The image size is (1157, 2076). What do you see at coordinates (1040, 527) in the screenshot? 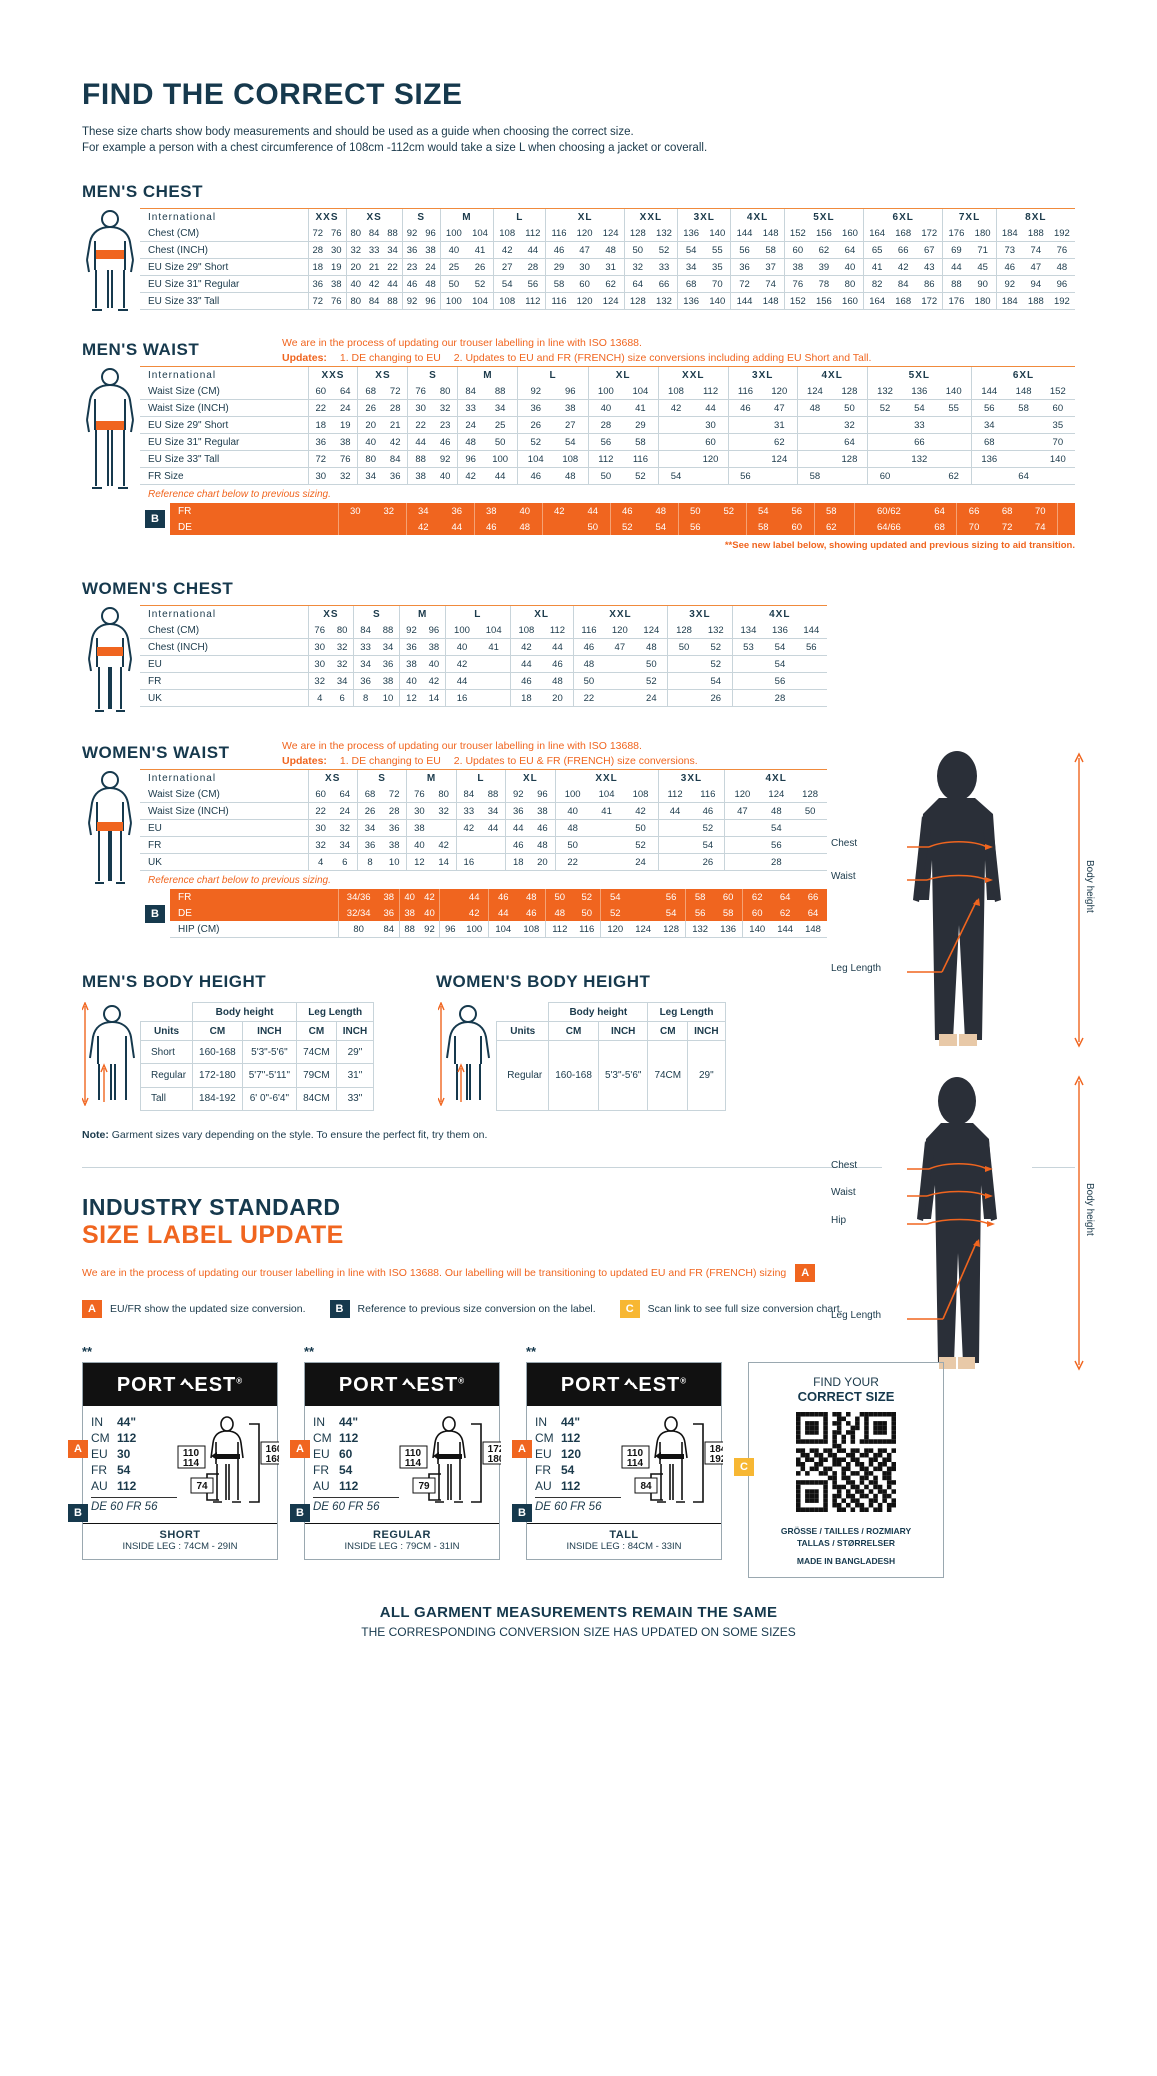
I see `cell: 74` at bounding box center [1040, 527].